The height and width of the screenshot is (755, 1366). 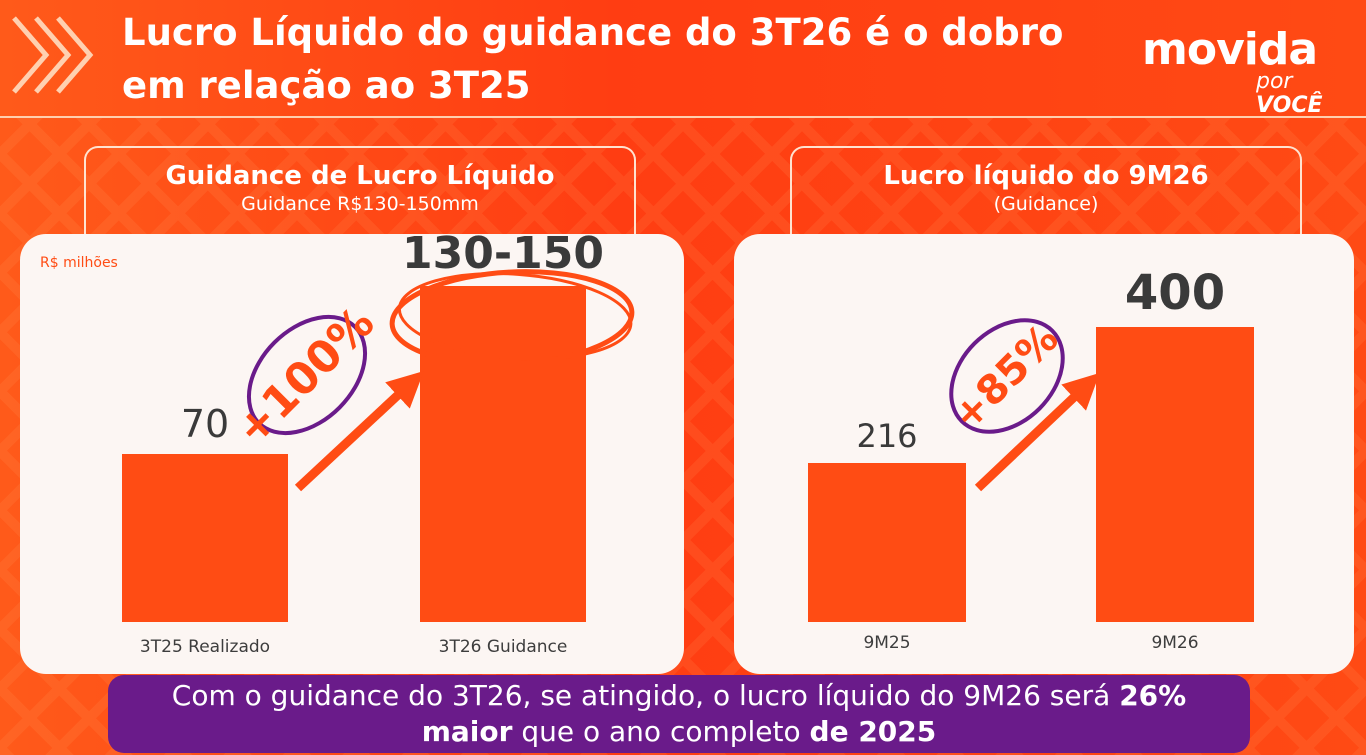 What do you see at coordinates (503, 647) in the screenshot?
I see `category-label: 3T26 Guidance` at bounding box center [503, 647].